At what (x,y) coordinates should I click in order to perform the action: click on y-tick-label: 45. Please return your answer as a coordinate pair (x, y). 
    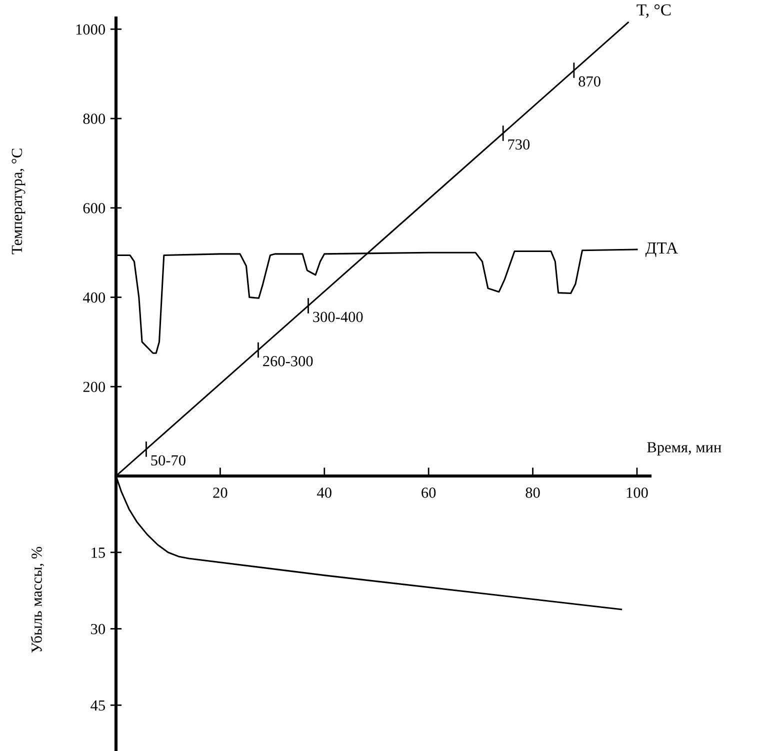
    Looking at the image, I should click on (97, 705).